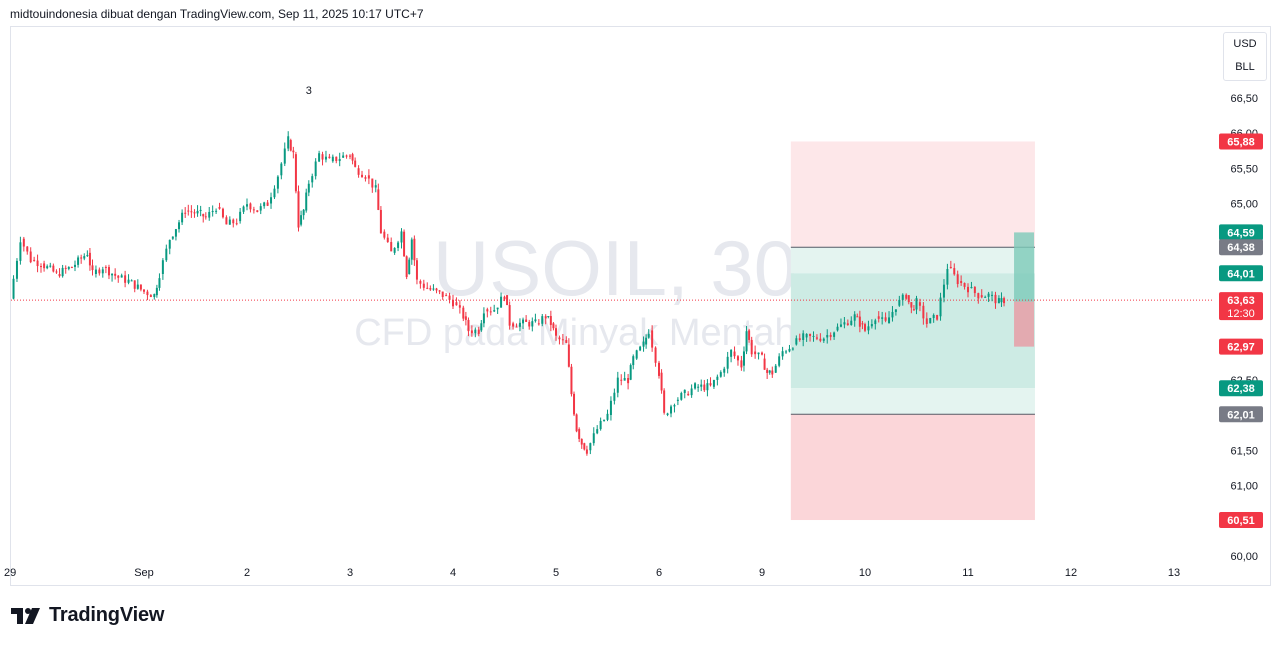  Describe the element at coordinates (10, 573) in the screenshot. I see `x-tick-label: 29` at that location.